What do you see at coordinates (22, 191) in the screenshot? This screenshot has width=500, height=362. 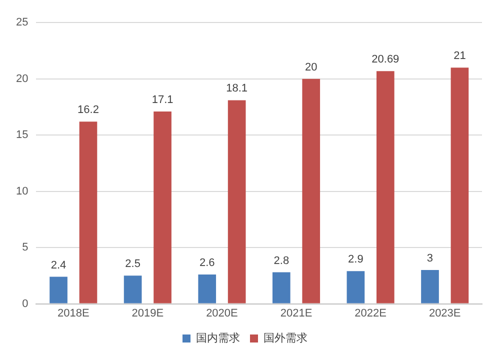 I see `y-tick-label: 10` at bounding box center [22, 191].